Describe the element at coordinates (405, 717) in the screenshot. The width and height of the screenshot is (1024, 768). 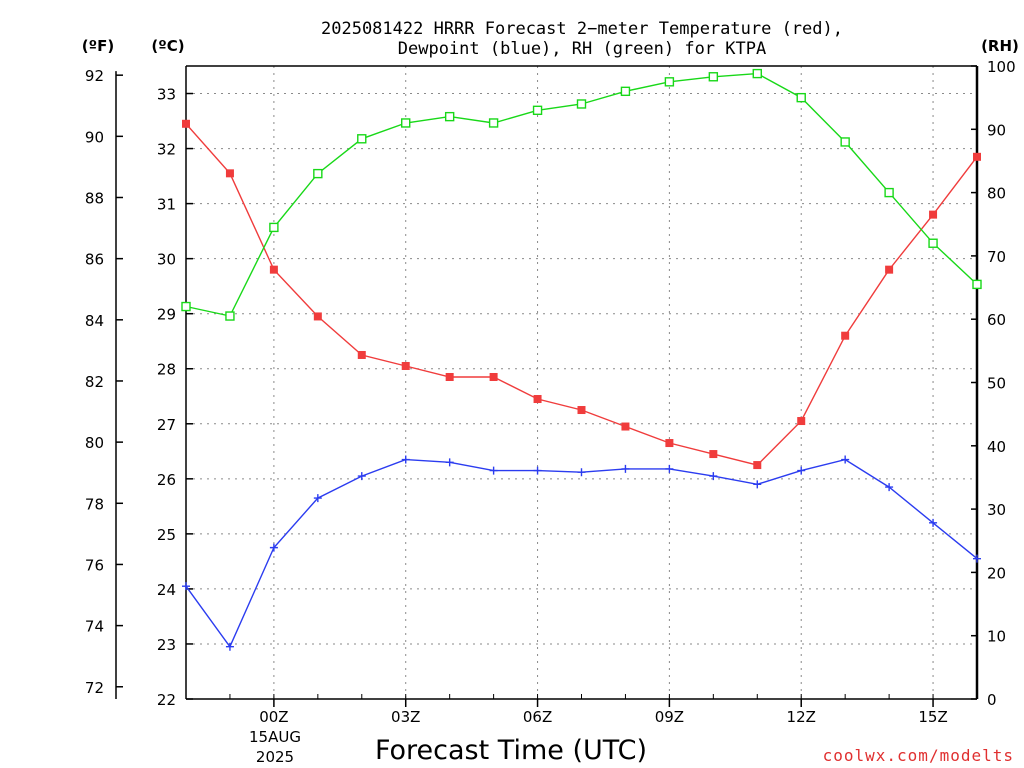
I see `x-tick-label: 03Z` at that location.